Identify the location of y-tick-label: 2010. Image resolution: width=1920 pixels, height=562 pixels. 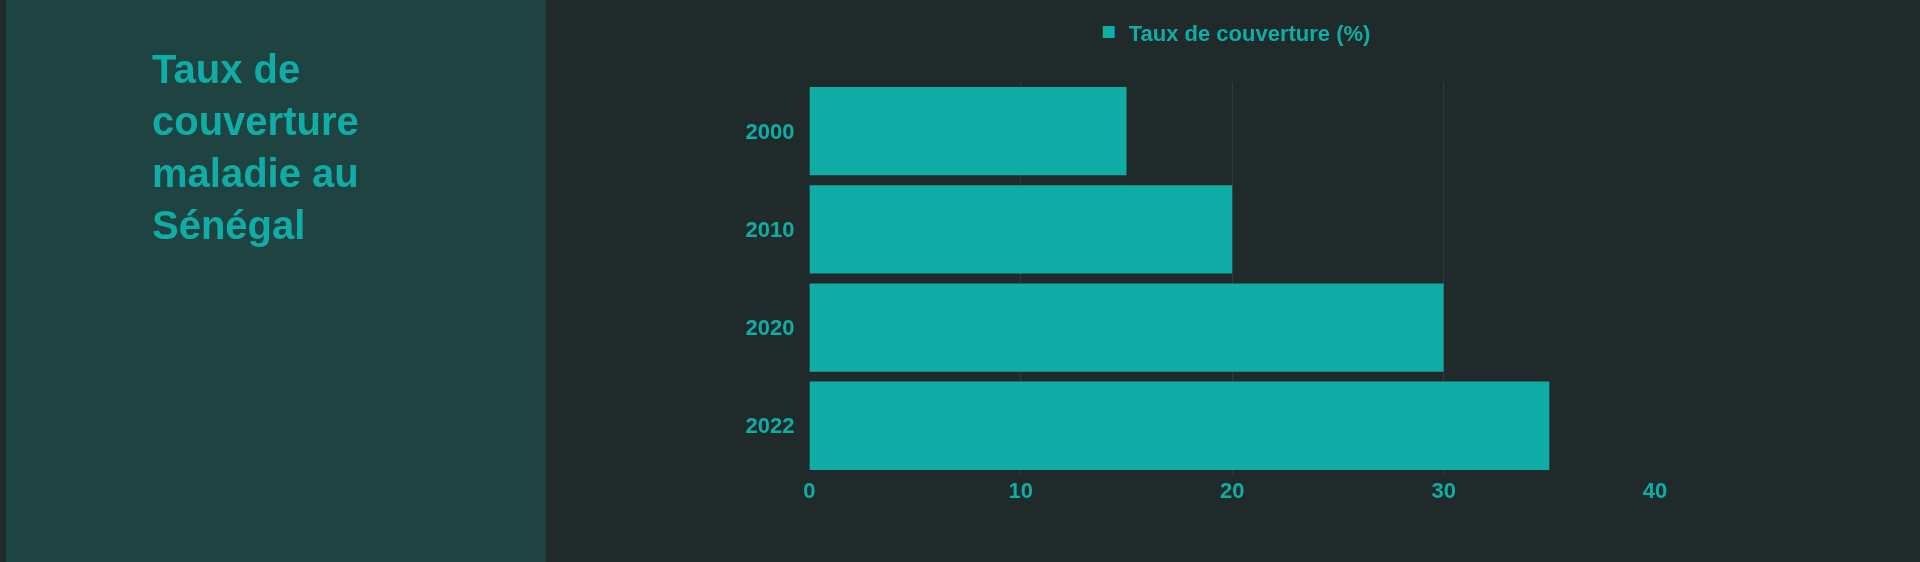
(770, 230).